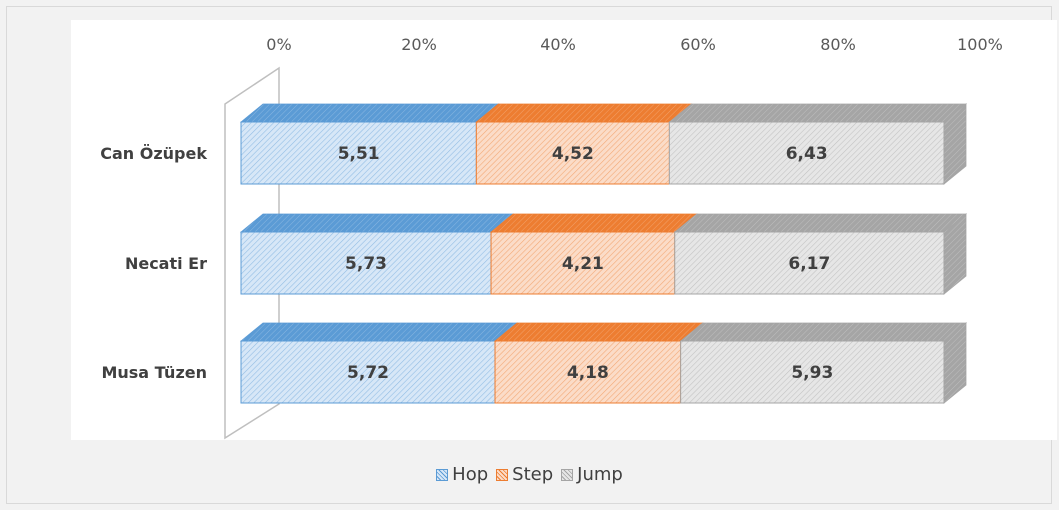  What do you see at coordinates (573, 154) in the screenshot?
I see `data-label: 4,52` at bounding box center [573, 154].